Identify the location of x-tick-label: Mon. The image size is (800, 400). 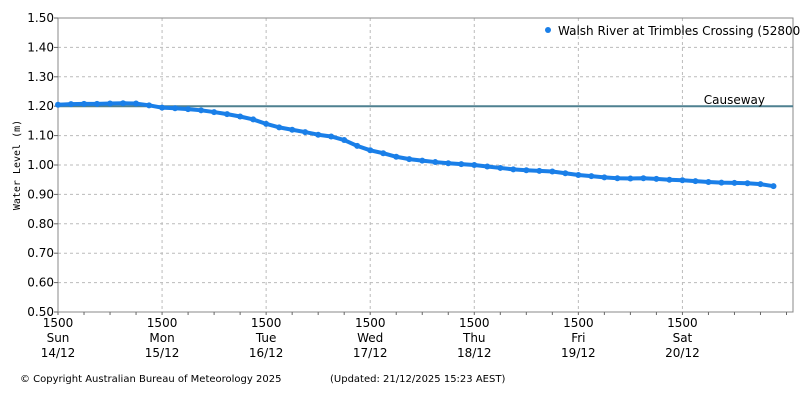
(161, 338).